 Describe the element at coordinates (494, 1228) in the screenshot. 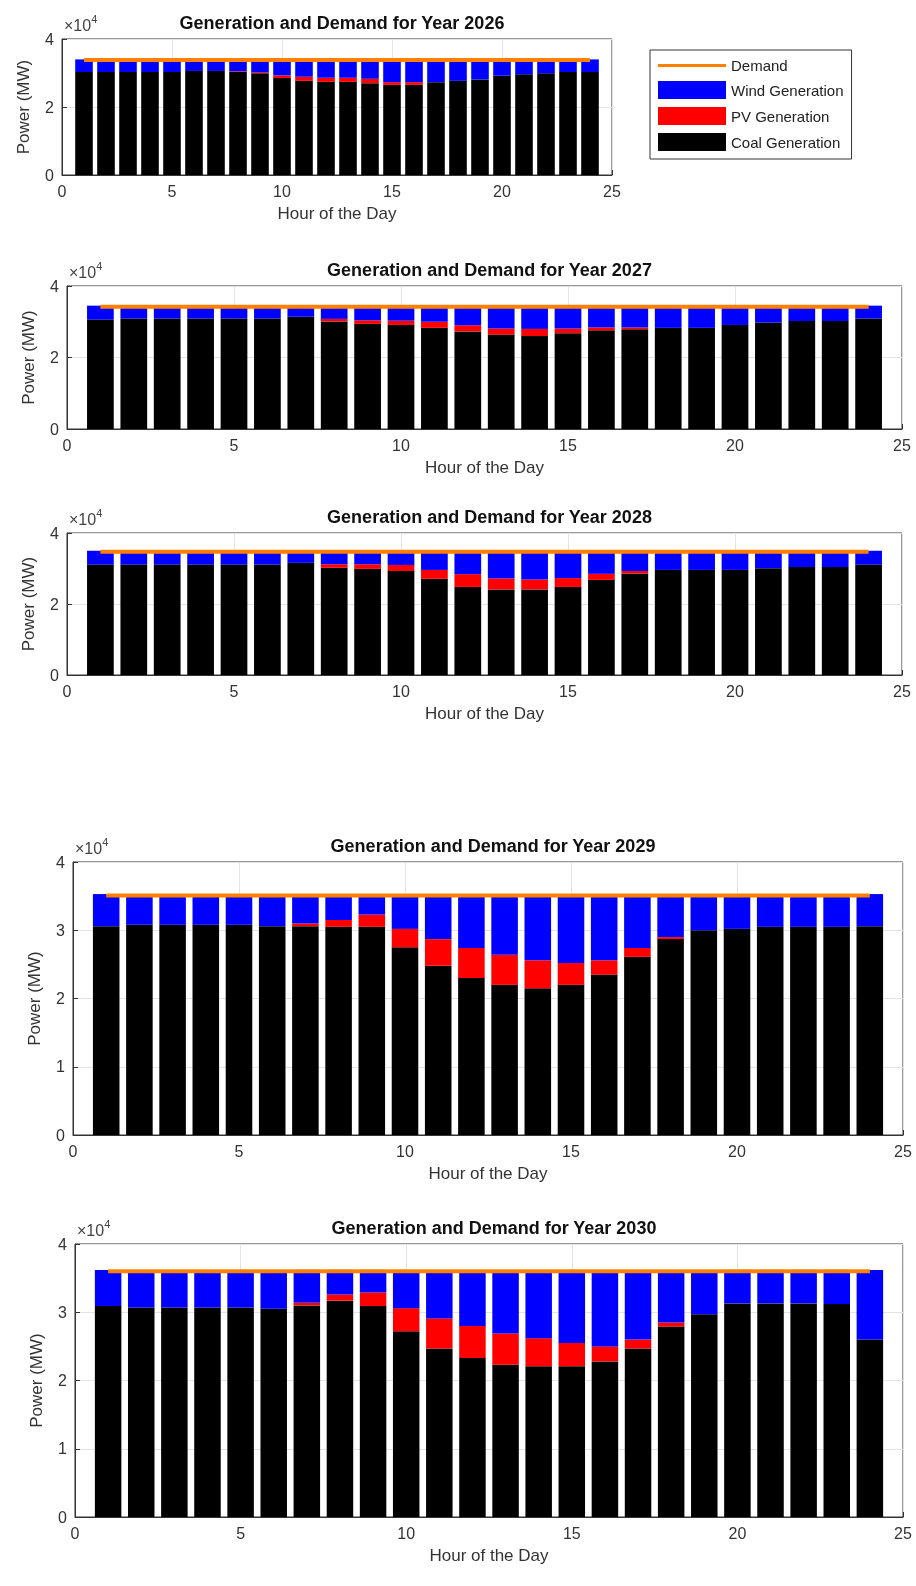

I see `chart-title: Generation and Demand for Year 2030` at that location.